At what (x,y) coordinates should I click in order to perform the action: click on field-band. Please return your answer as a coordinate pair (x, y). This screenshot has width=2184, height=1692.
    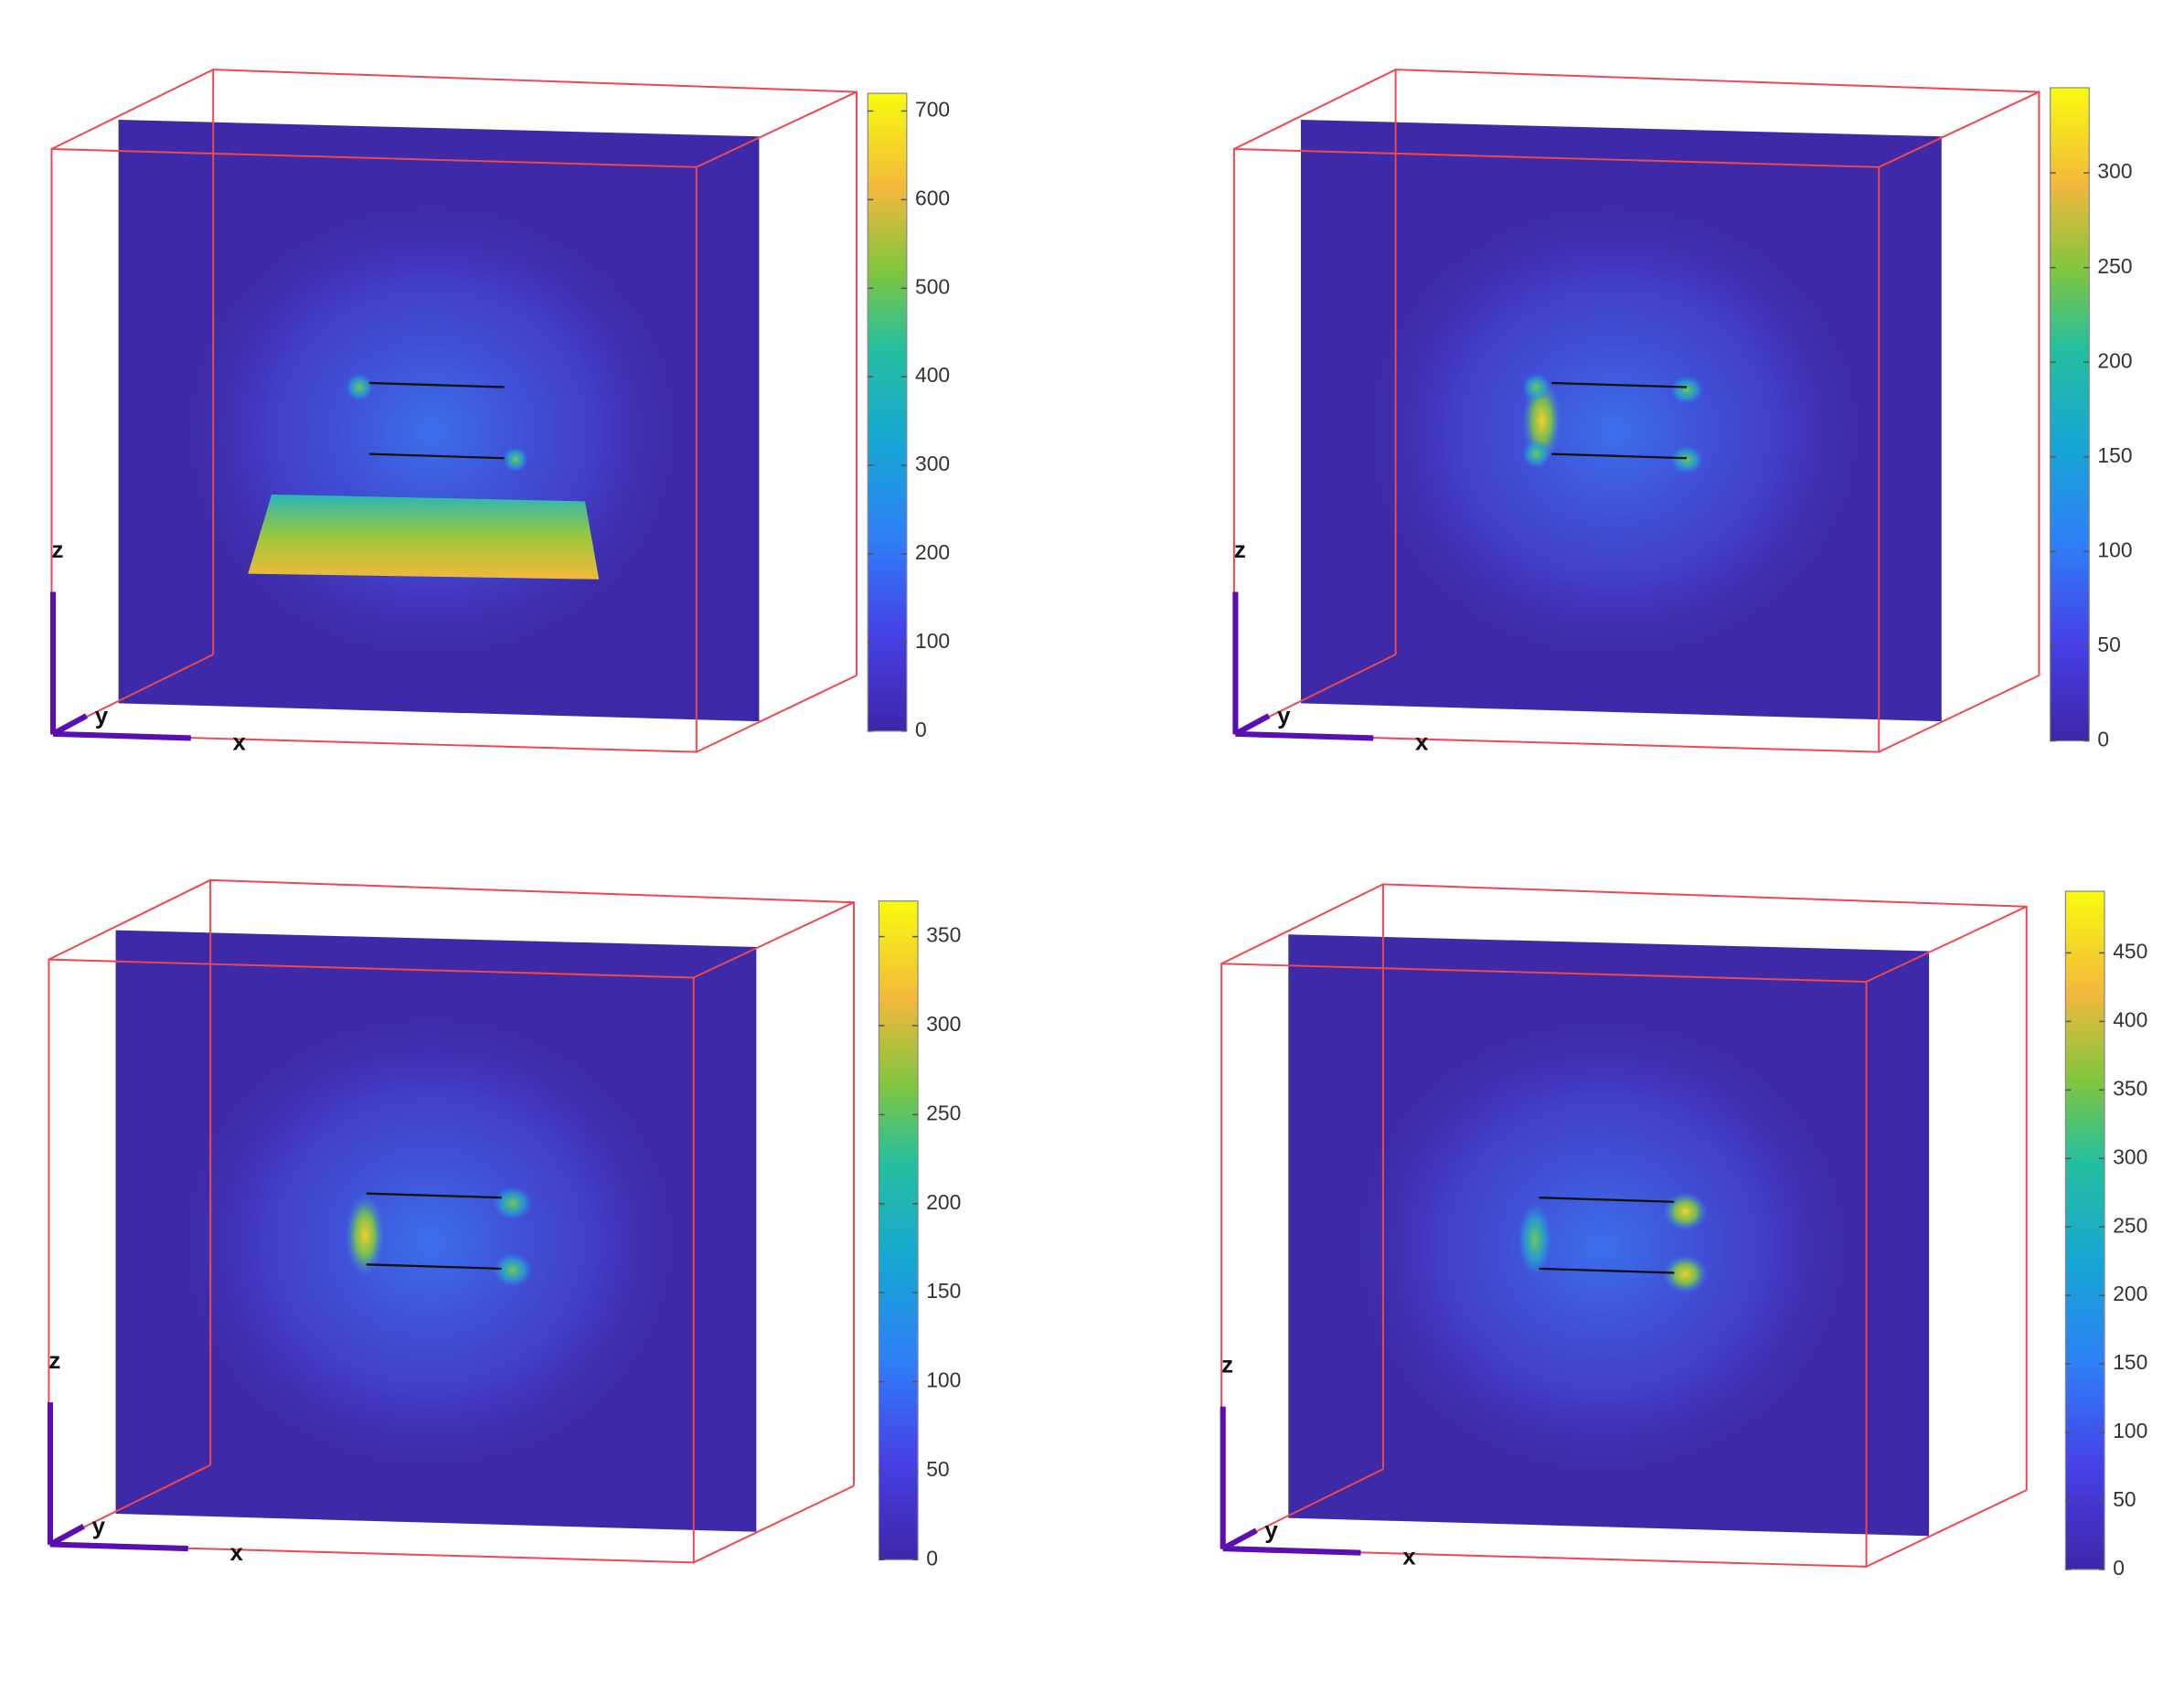
    Looking at the image, I should click on (424, 537).